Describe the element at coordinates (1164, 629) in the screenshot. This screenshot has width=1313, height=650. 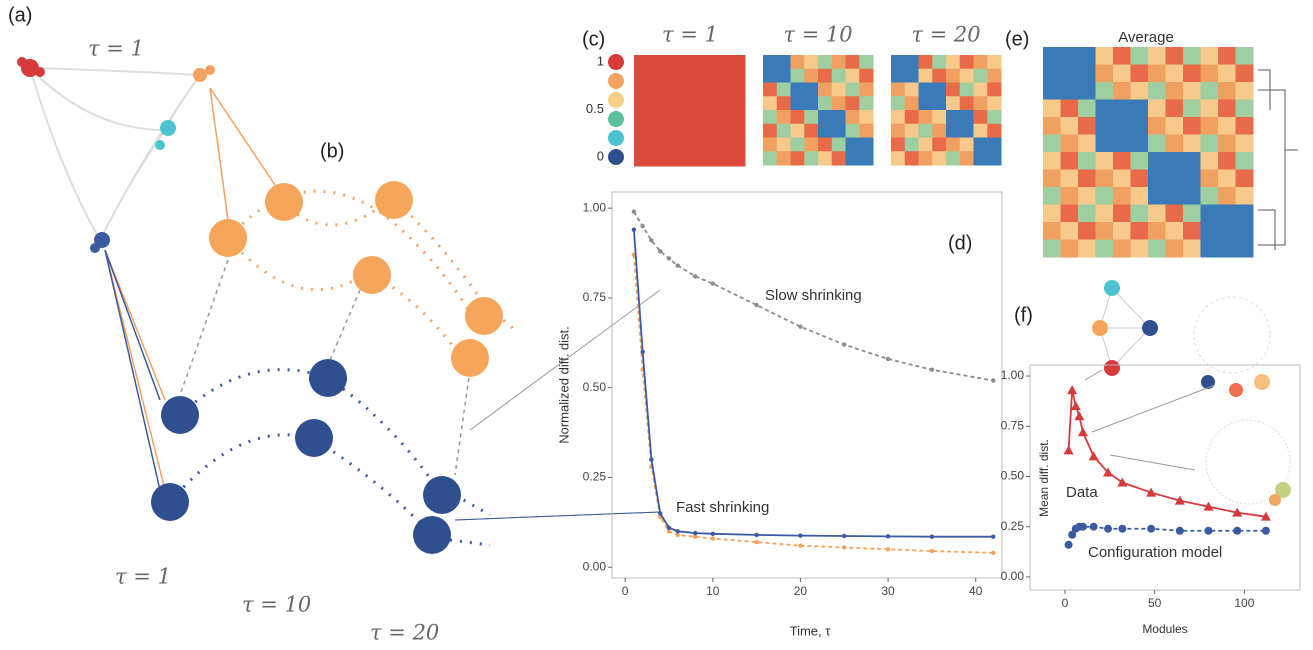
I see `x-axis-label: Modules` at that location.